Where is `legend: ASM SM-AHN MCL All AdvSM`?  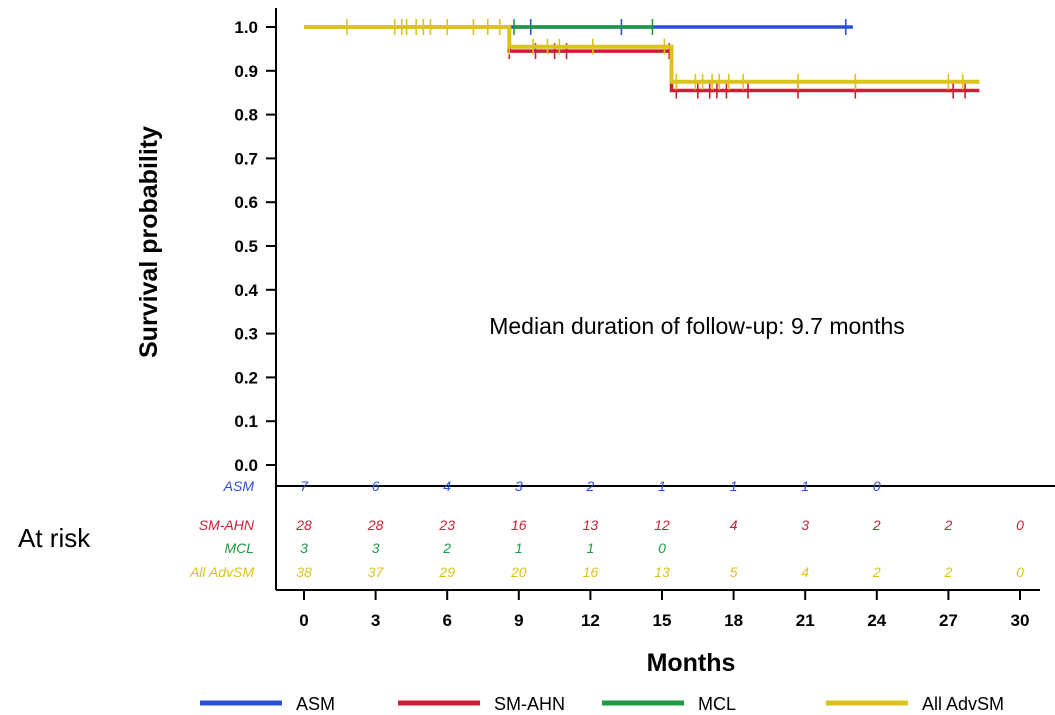 legend: ASM SM-AHN MCL All AdvSM is located at coordinates (602, 704).